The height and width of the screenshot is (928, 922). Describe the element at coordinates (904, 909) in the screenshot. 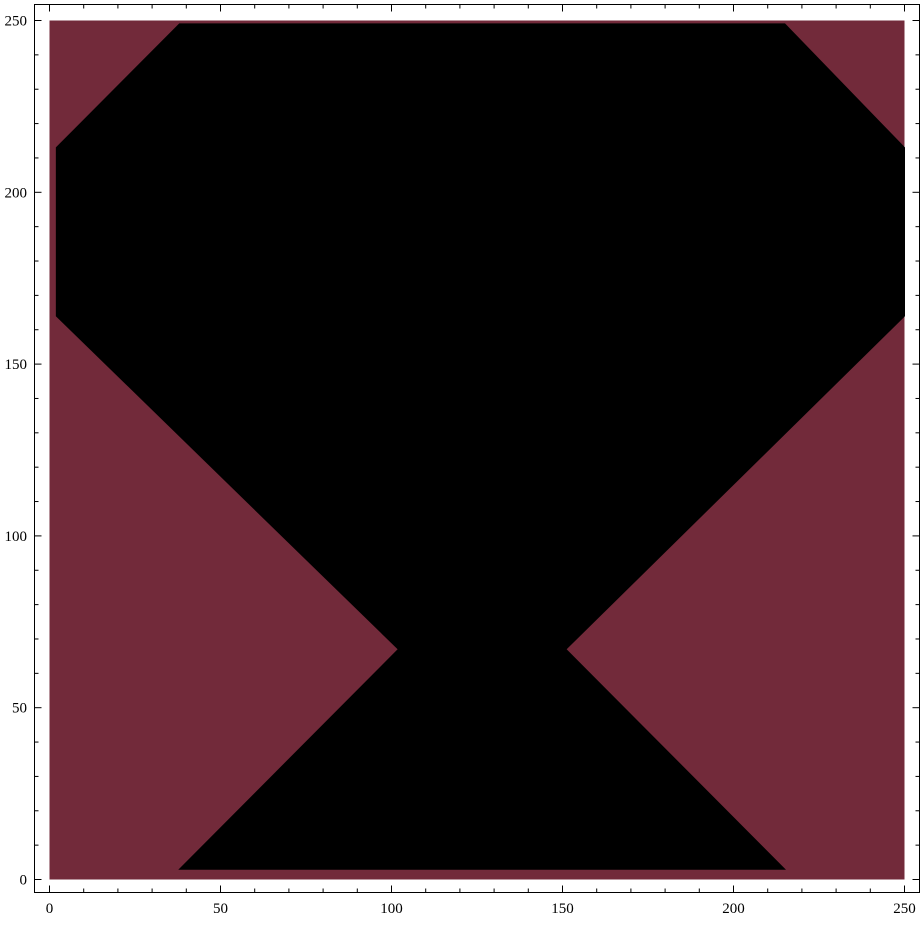

I see `x-tick-label: 250` at that location.